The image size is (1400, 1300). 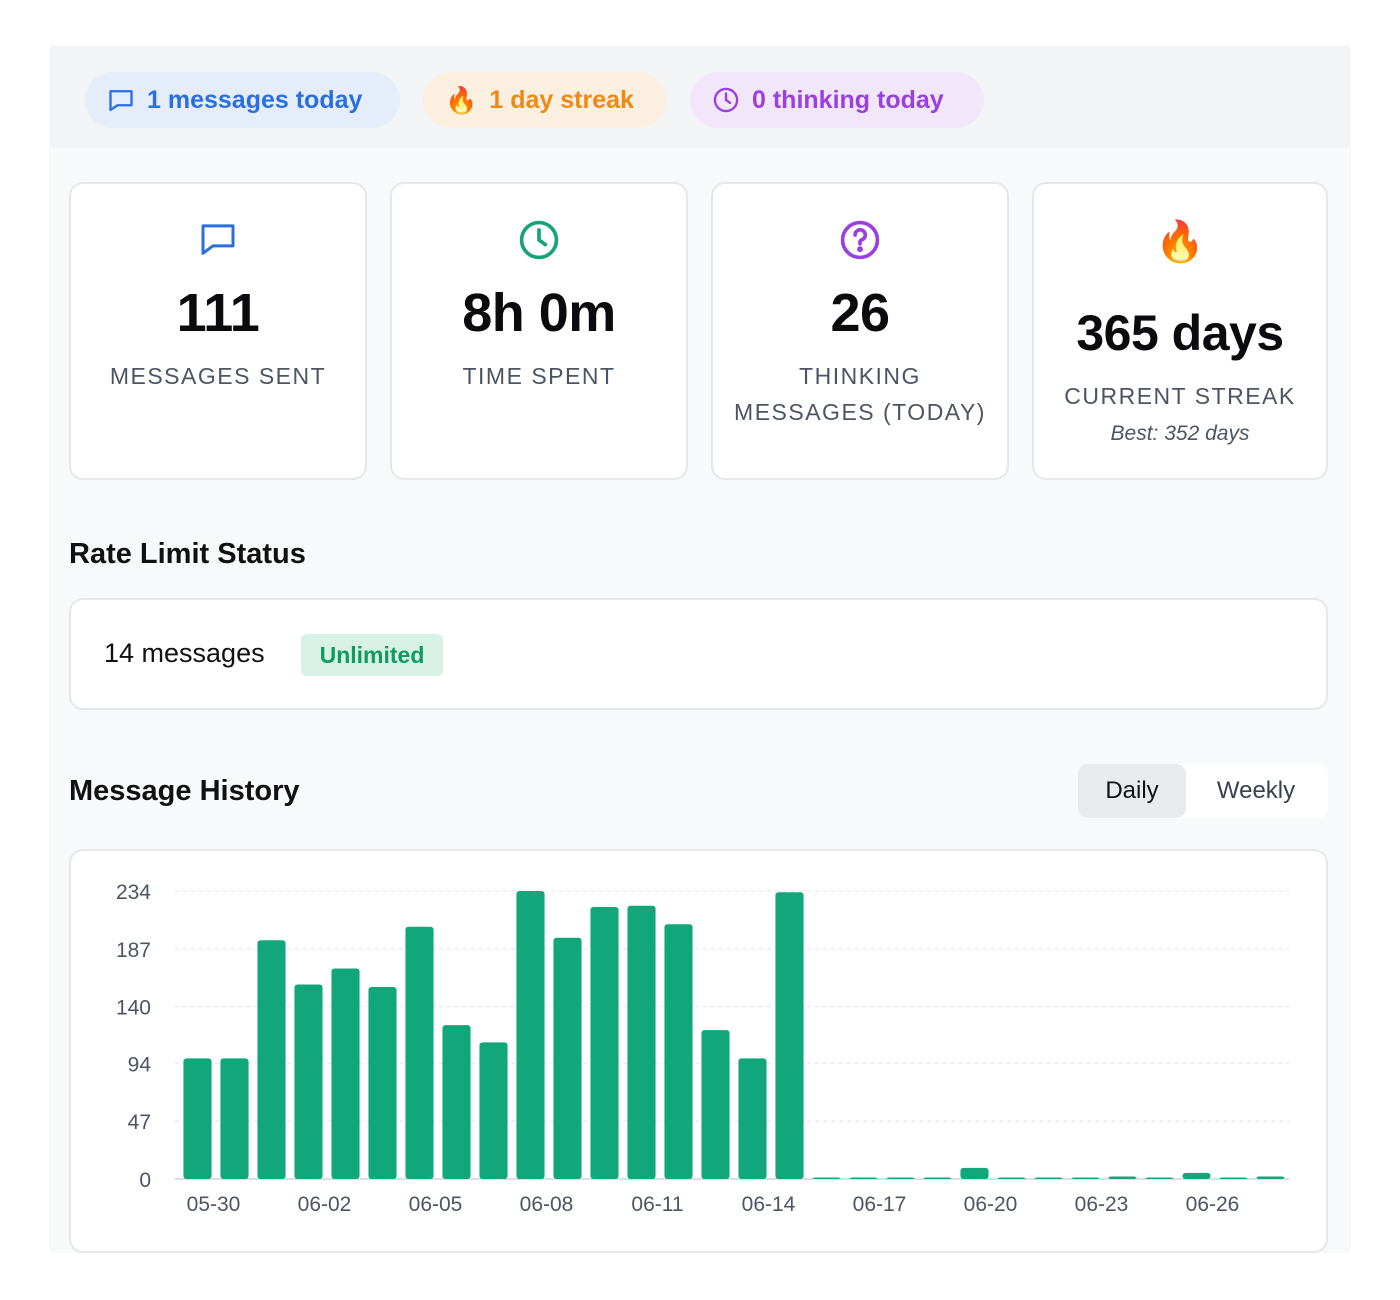 What do you see at coordinates (1256, 790) in the screenshot?
I see `toggle-weekly-button: Weekly` at bounding box center [1256, 790].